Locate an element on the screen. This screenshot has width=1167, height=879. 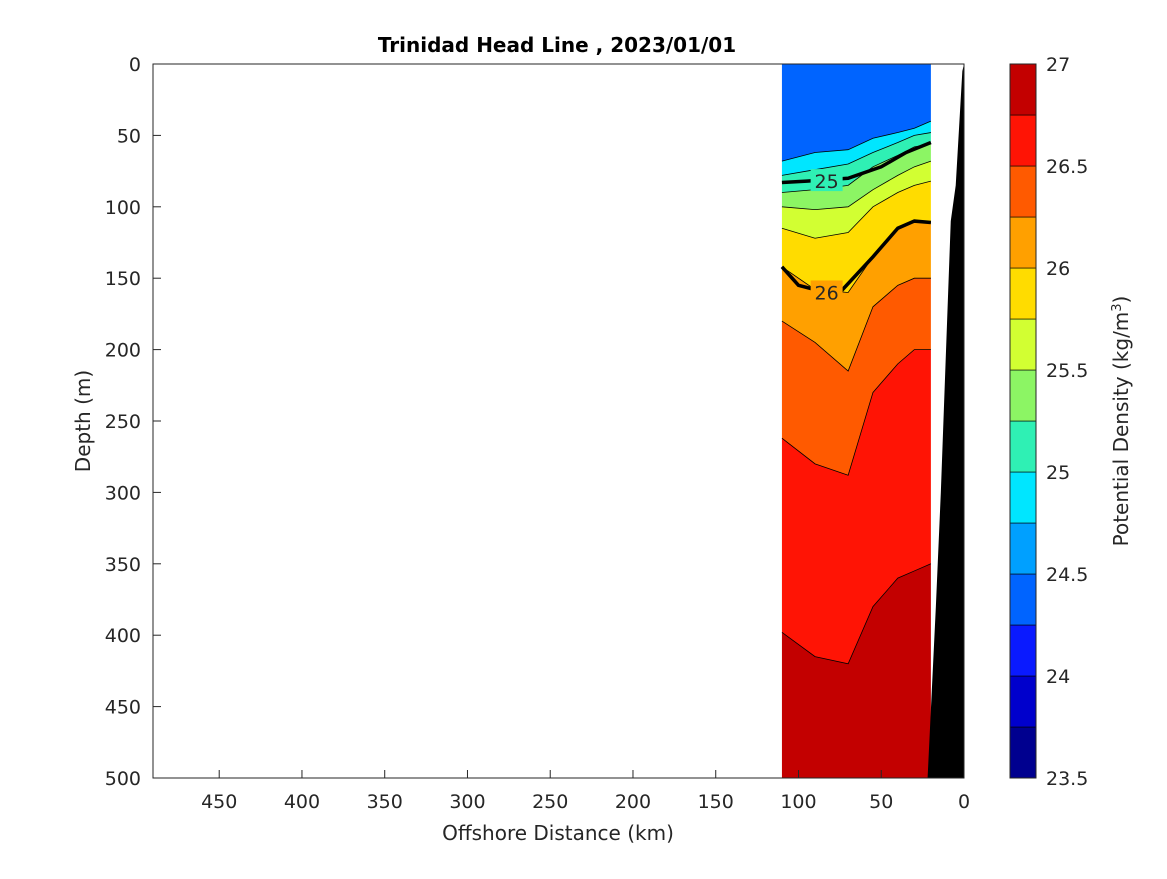
colorbar: 27 26.5 26 25.5 25 24.5 24 23.5 is located at coordinates (1048, 422).